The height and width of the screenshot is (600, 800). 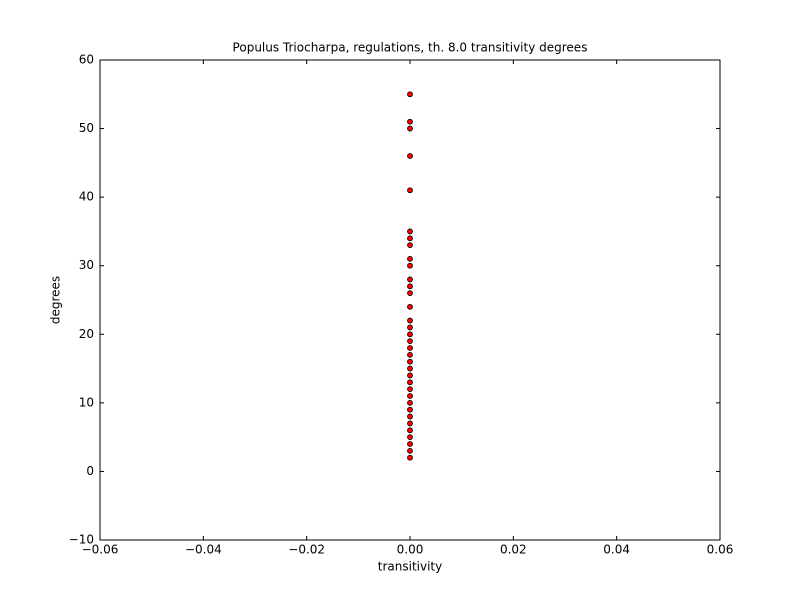 I want to click on x-tick-label: 0.02, so click(x=513, y=550).